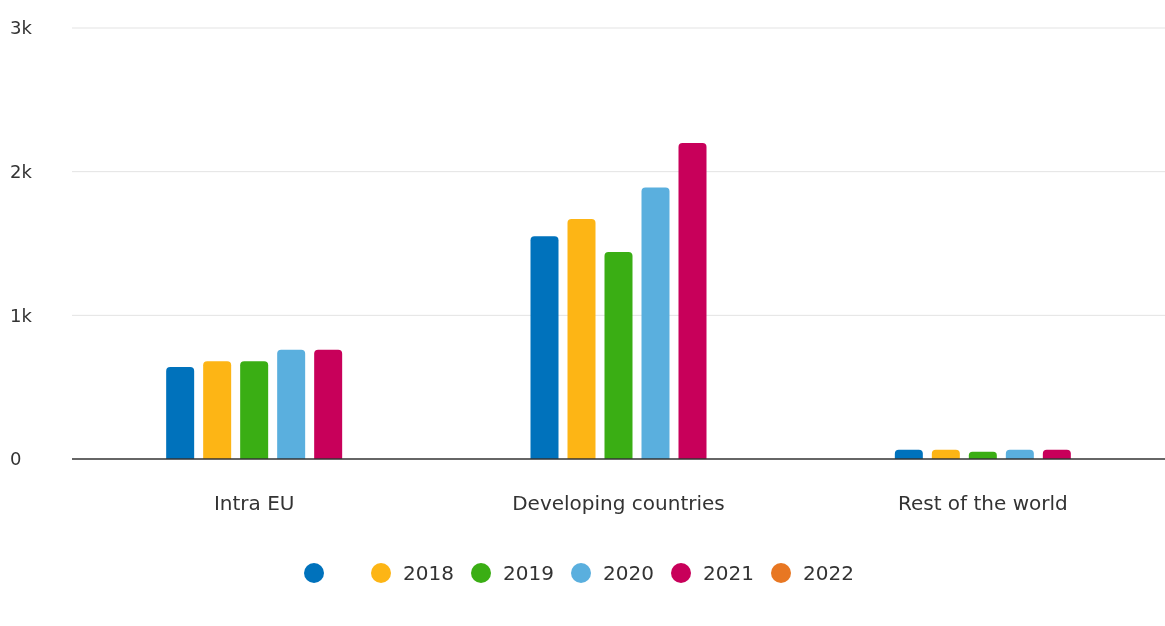 This screenshot has width=1165, height=626. Describe the element at coordinates (428, 573) in the screenshot. I see `legend-label: 2018` at that location.